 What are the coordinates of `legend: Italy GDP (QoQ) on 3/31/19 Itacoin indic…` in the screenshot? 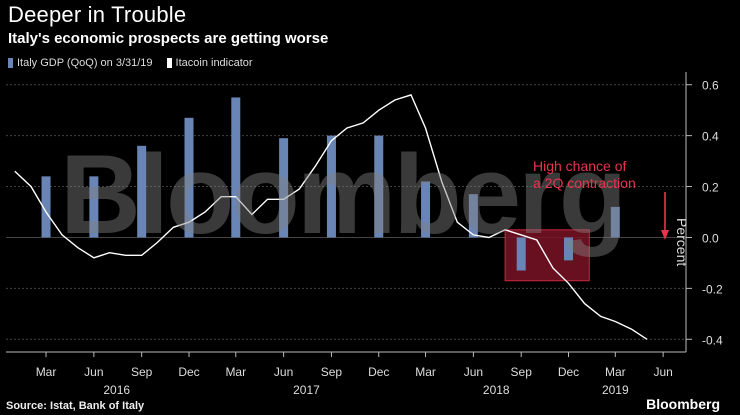 It's located at (137, 63).